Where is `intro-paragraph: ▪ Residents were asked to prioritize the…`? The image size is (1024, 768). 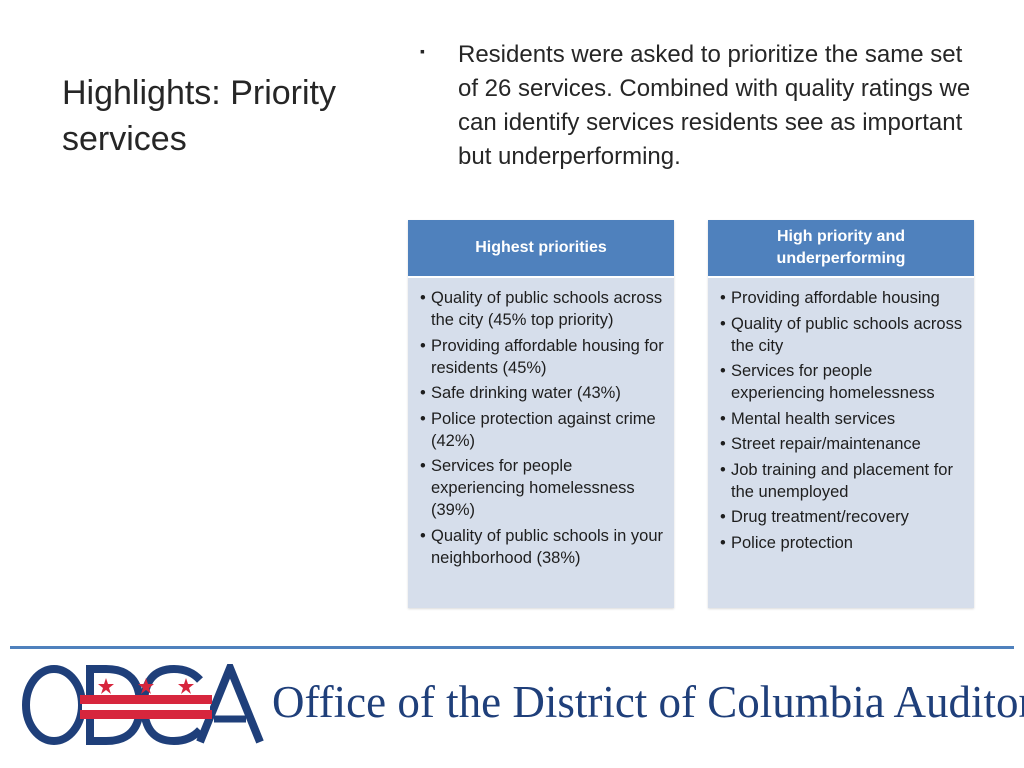
intro-paragraph: ▪ Residents were asked to prioritize the… is located at coordinates (700, 106).